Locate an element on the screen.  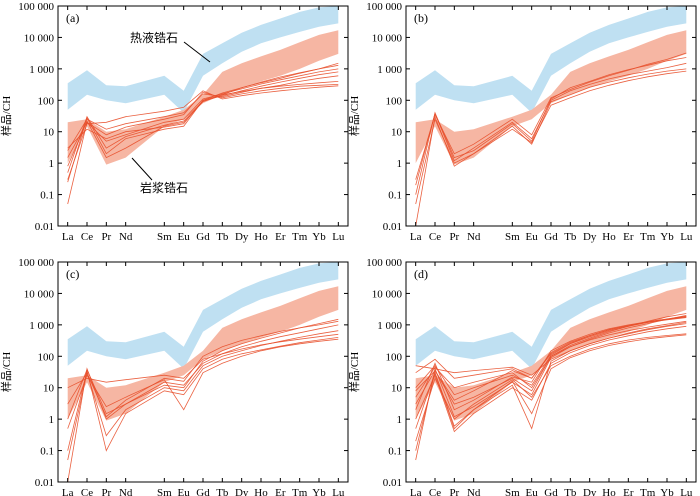
panel-label: (b) is located at coordinates (421, 18).